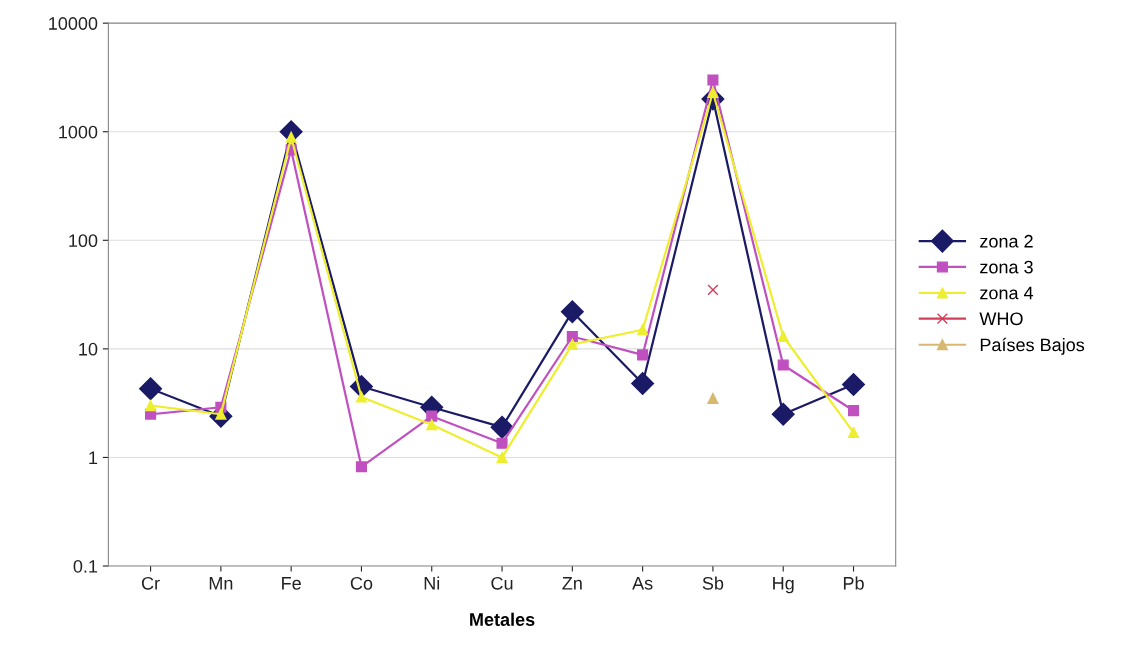  I want to click on legend-label: WHO, so click(1001, 319).